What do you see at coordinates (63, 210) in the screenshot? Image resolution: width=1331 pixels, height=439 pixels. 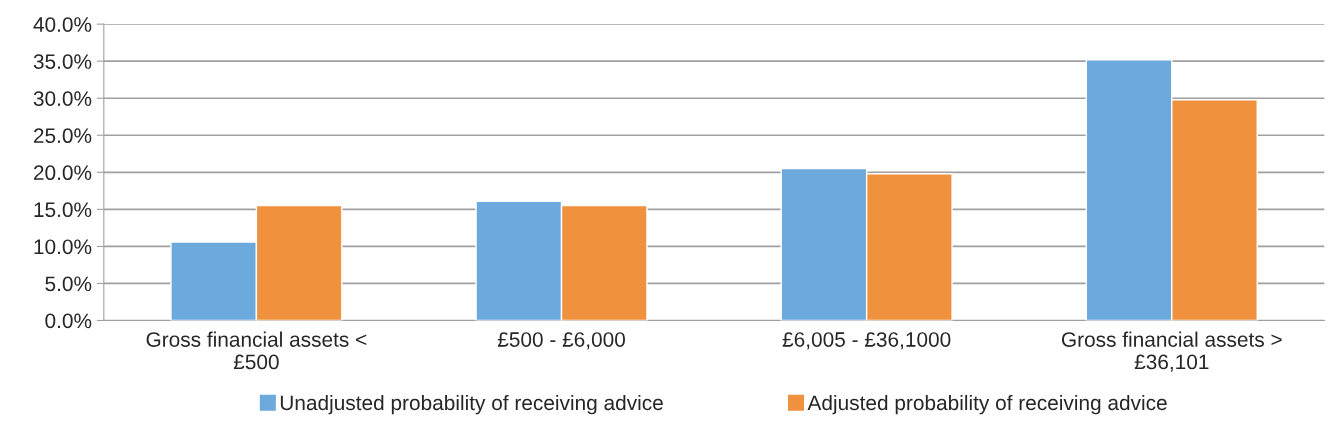 I see `y-tick-label: 15.0%` at bounding box center [63, 210].